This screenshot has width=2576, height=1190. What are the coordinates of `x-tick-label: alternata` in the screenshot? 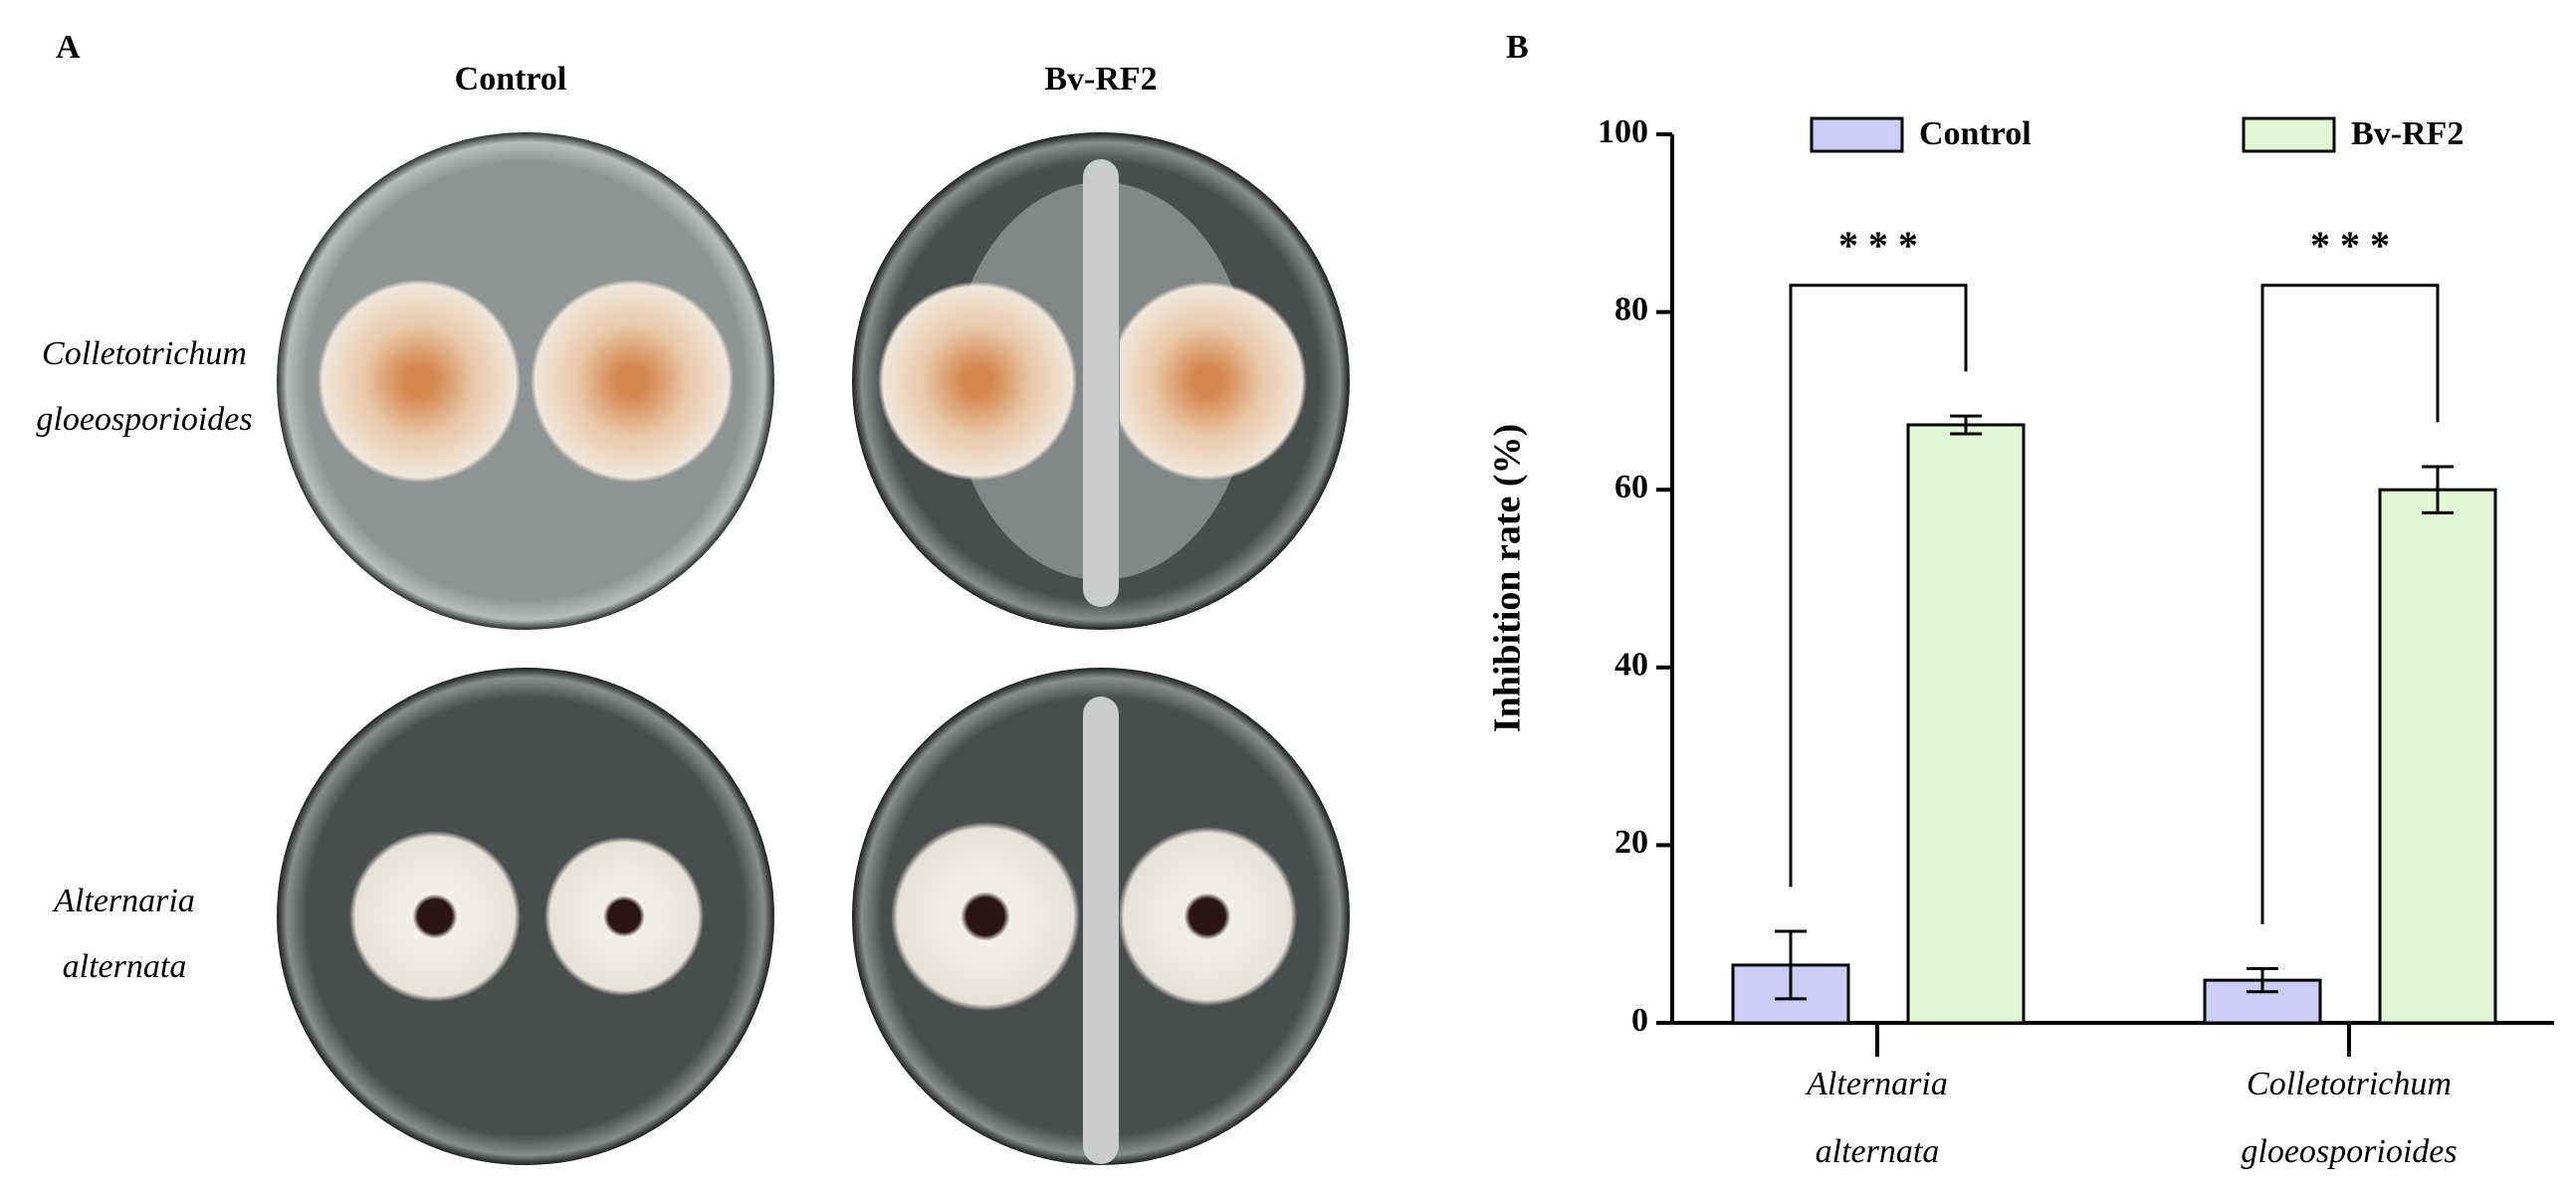 It's located at (1878, 1151).